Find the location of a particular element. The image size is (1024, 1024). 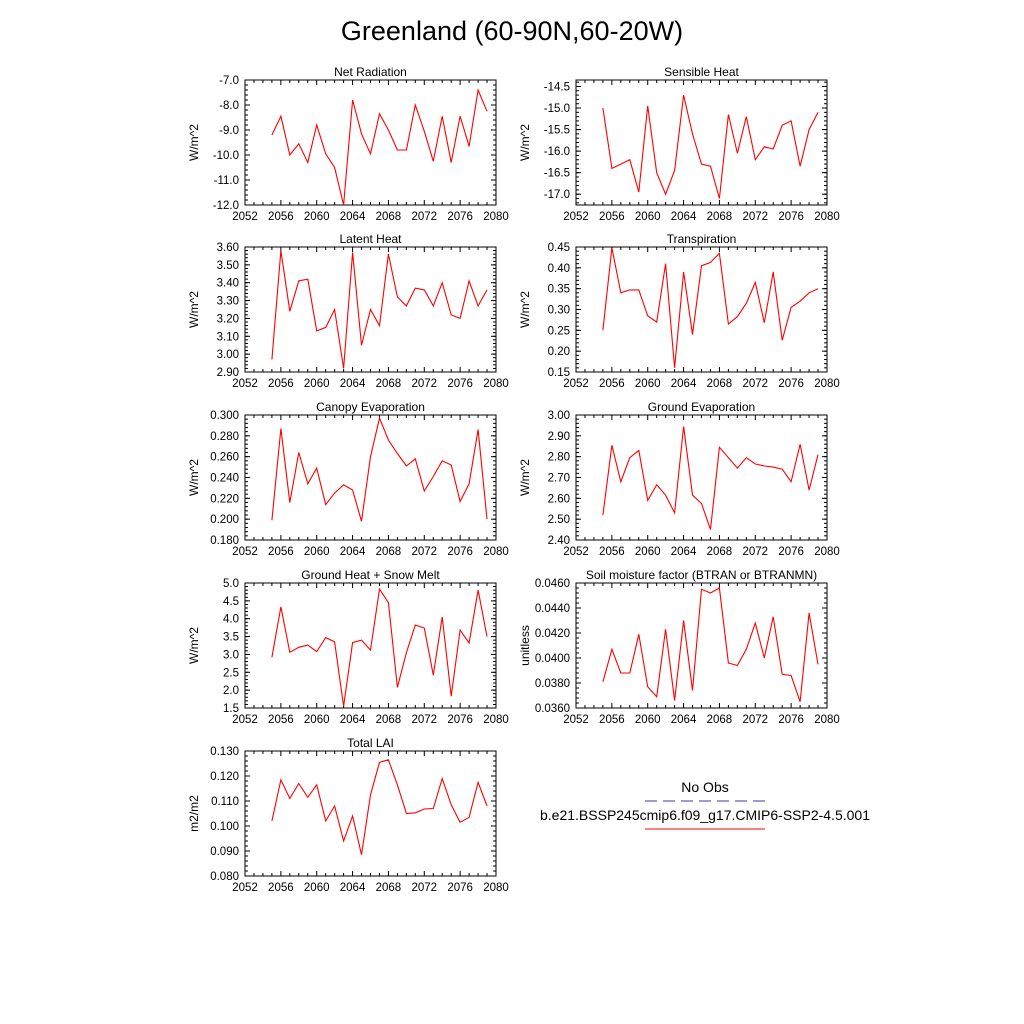

y-tick-label: -7.0 is located at coordinates (229, 81).